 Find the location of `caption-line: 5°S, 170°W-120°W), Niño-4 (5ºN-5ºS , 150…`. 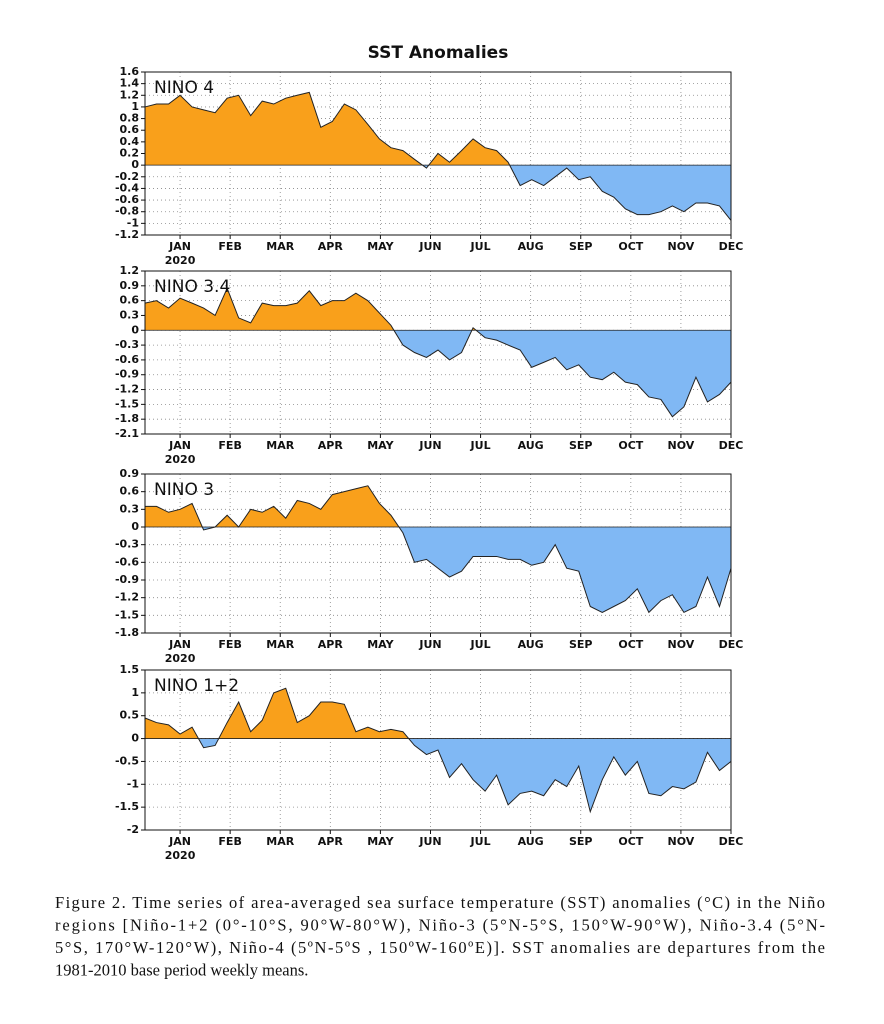

caption-line: 5°S, 170°W-120°W), Niño-4 (5ºN-5ºS , 150… is located at coordinates (440, 947).